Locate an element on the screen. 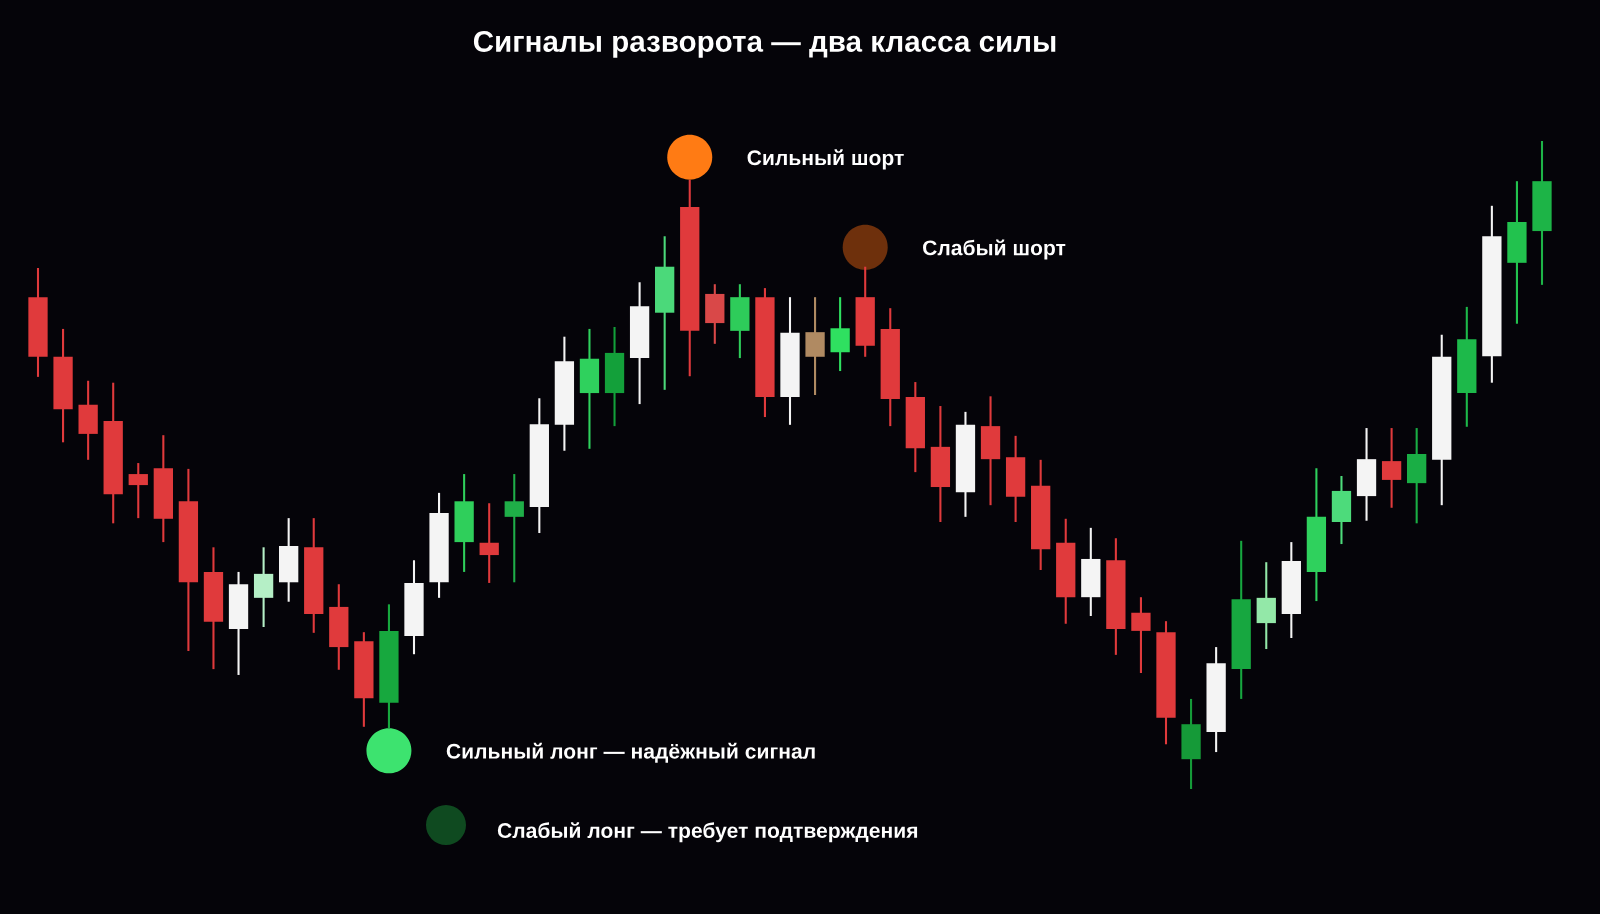 The height and width of the screenshot is (914, 1600). text: Слабый лонг — требует подтверждения is located at coordinates (707, 832).